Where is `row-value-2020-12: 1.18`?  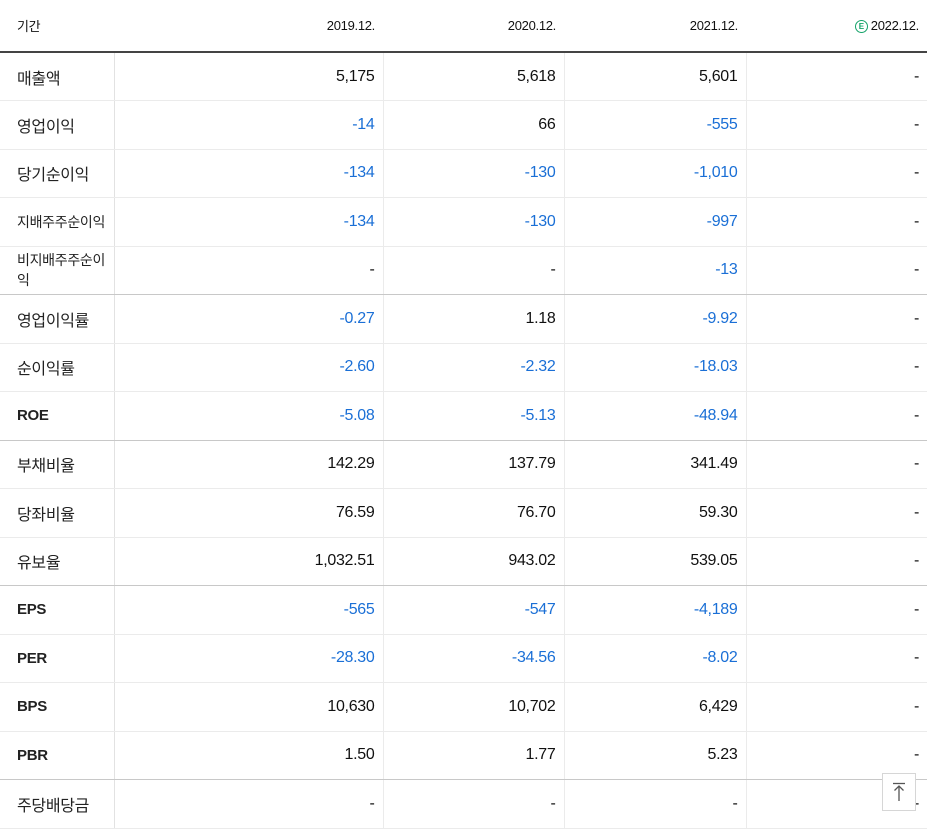 row-value-2020-12: 1.18 is located at coordinates (473, 319).